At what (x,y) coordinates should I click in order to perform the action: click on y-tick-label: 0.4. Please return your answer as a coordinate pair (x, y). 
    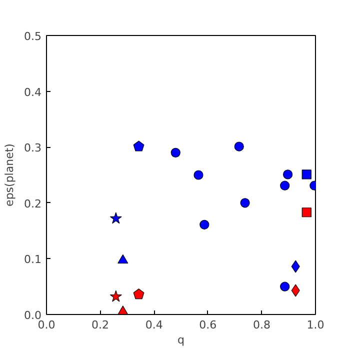
    Looking at the image, I should click on (33, 92).